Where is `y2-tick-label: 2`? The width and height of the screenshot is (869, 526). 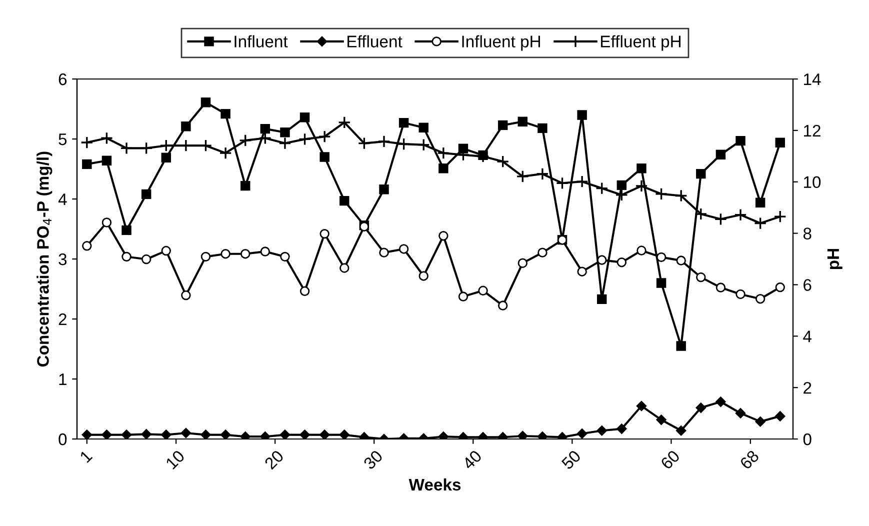
y2-tick-label: 2 is located at coordinates (808, 388).